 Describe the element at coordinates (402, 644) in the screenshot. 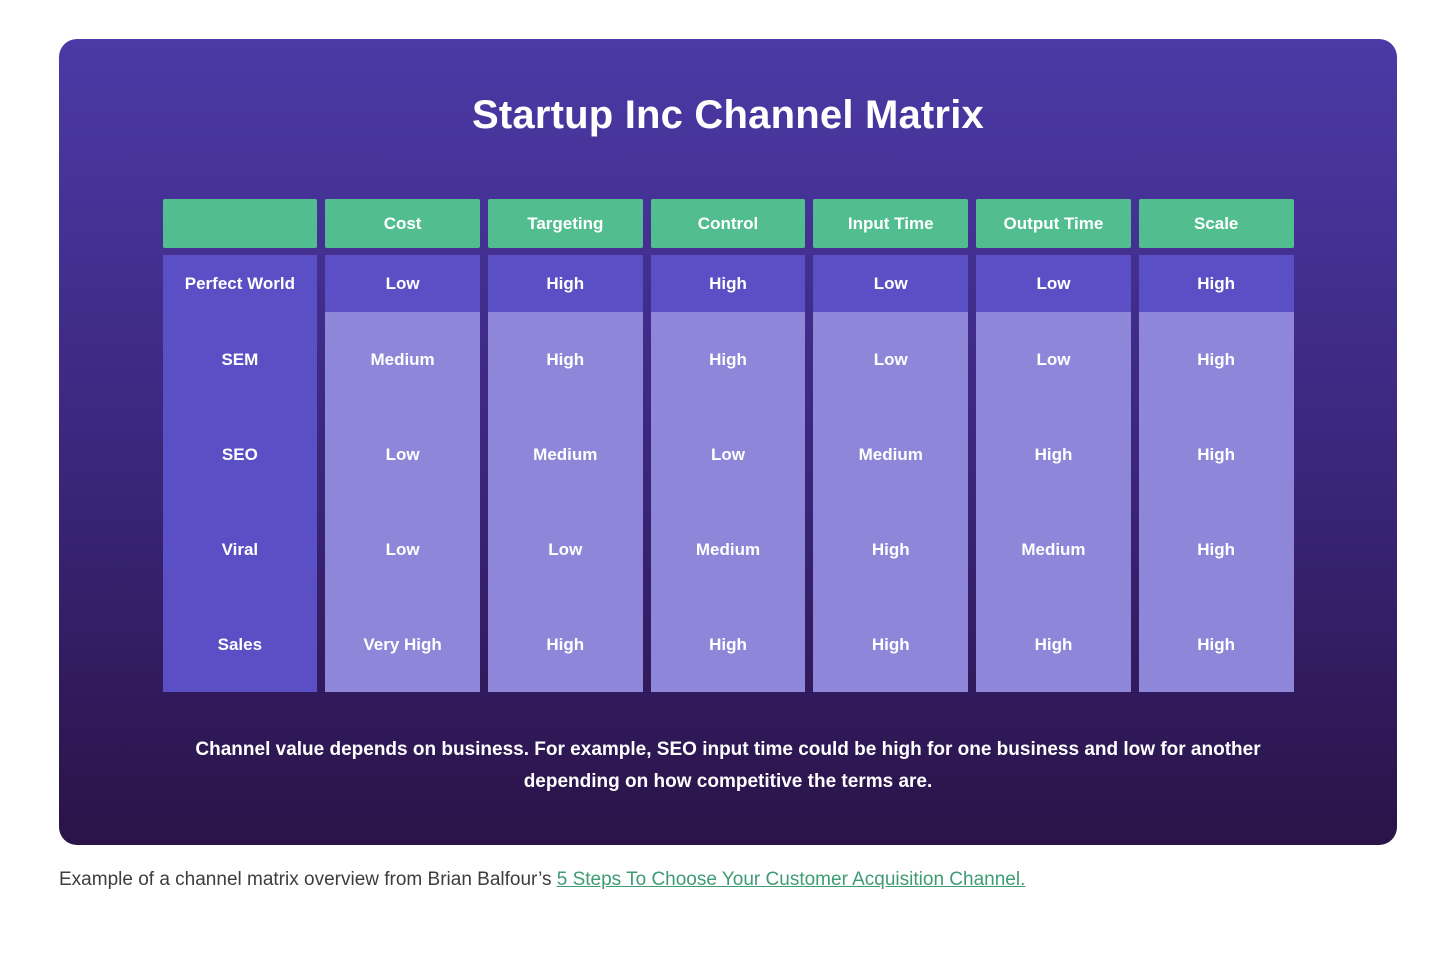

I see `matrix-cell: Very High` at that location.